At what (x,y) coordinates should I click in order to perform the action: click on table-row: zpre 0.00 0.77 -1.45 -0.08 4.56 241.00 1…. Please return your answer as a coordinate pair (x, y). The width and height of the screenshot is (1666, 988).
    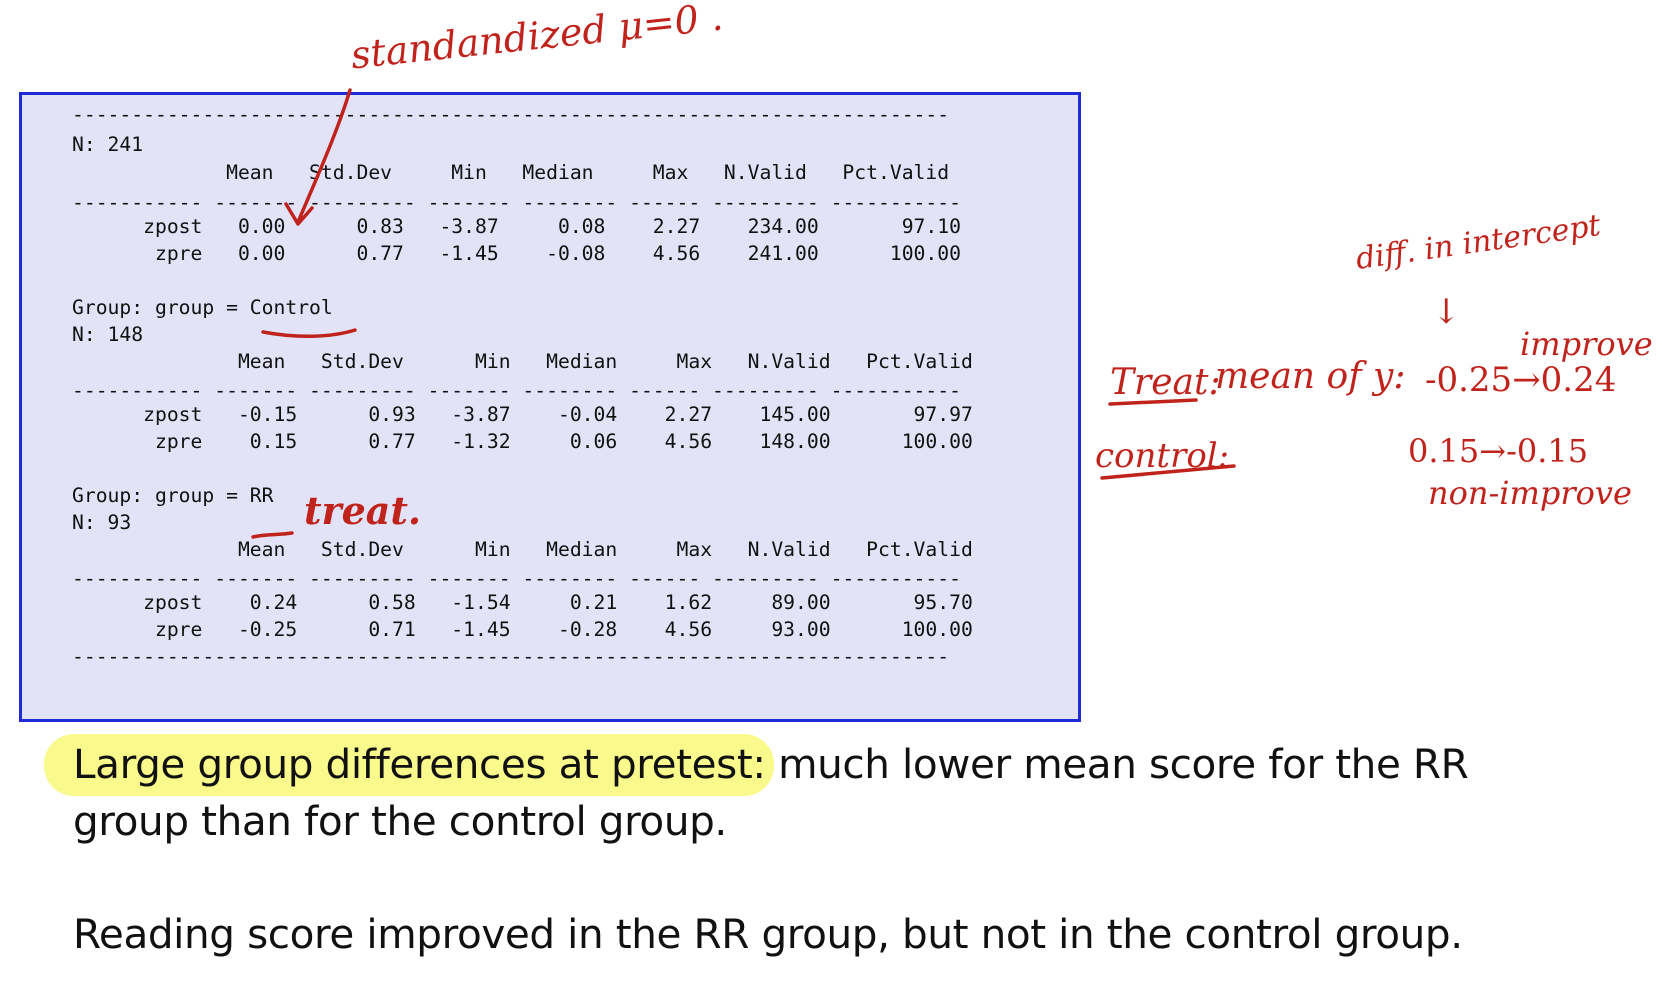
    Looking at the image, I should click on (516, 253).